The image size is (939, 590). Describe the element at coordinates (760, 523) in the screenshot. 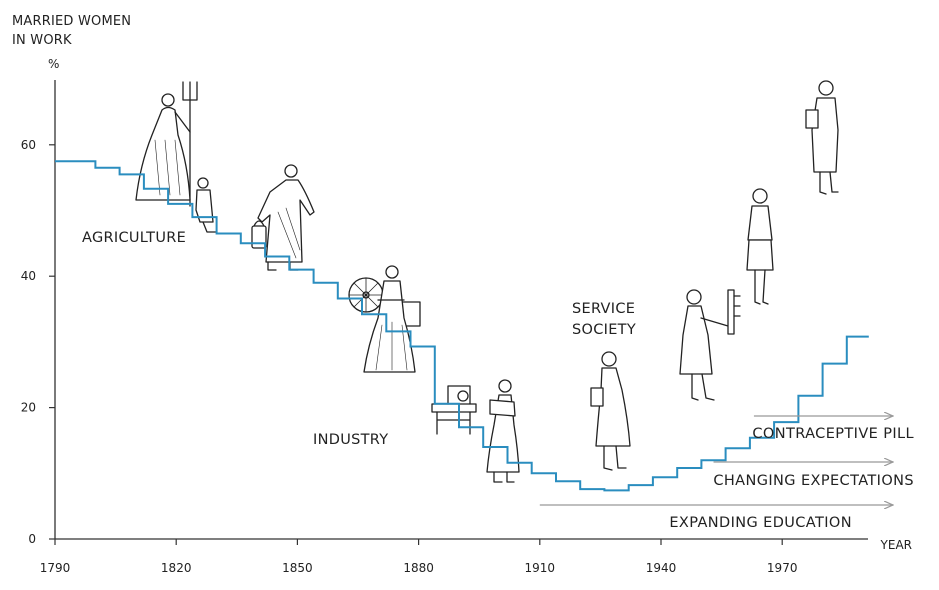

I see `trend-label: EXPANDING EDUCATION` at that location.